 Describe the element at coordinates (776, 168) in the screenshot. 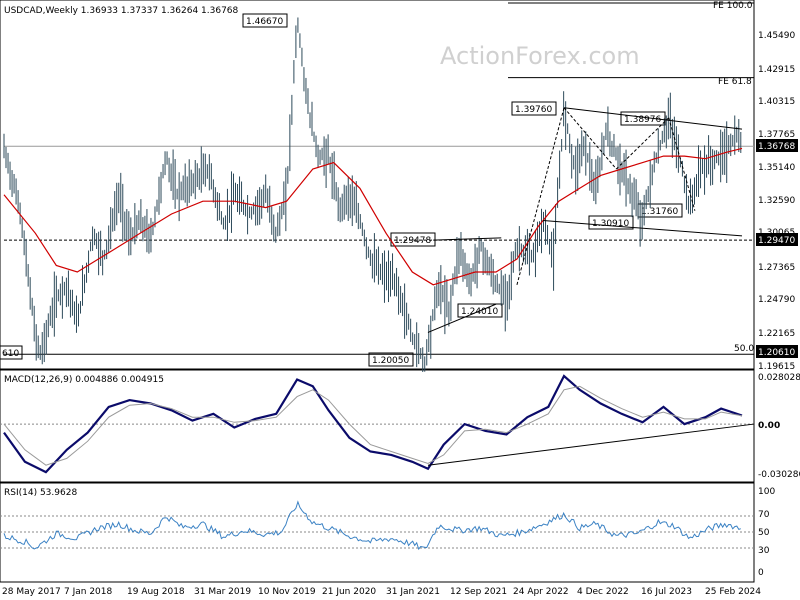

I see `y-tick: 1.35140` at that location.